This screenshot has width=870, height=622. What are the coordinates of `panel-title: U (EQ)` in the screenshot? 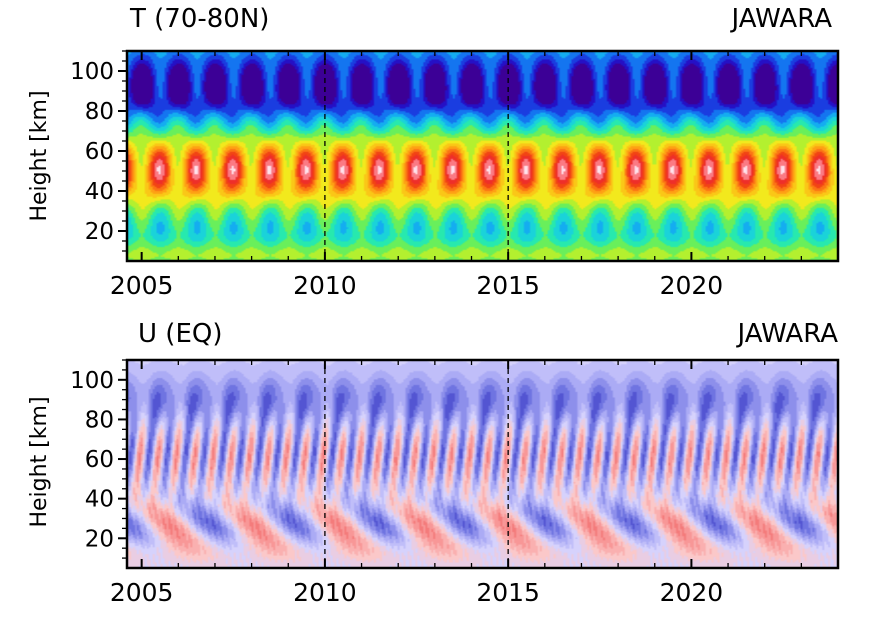 It's located at (180, 334).